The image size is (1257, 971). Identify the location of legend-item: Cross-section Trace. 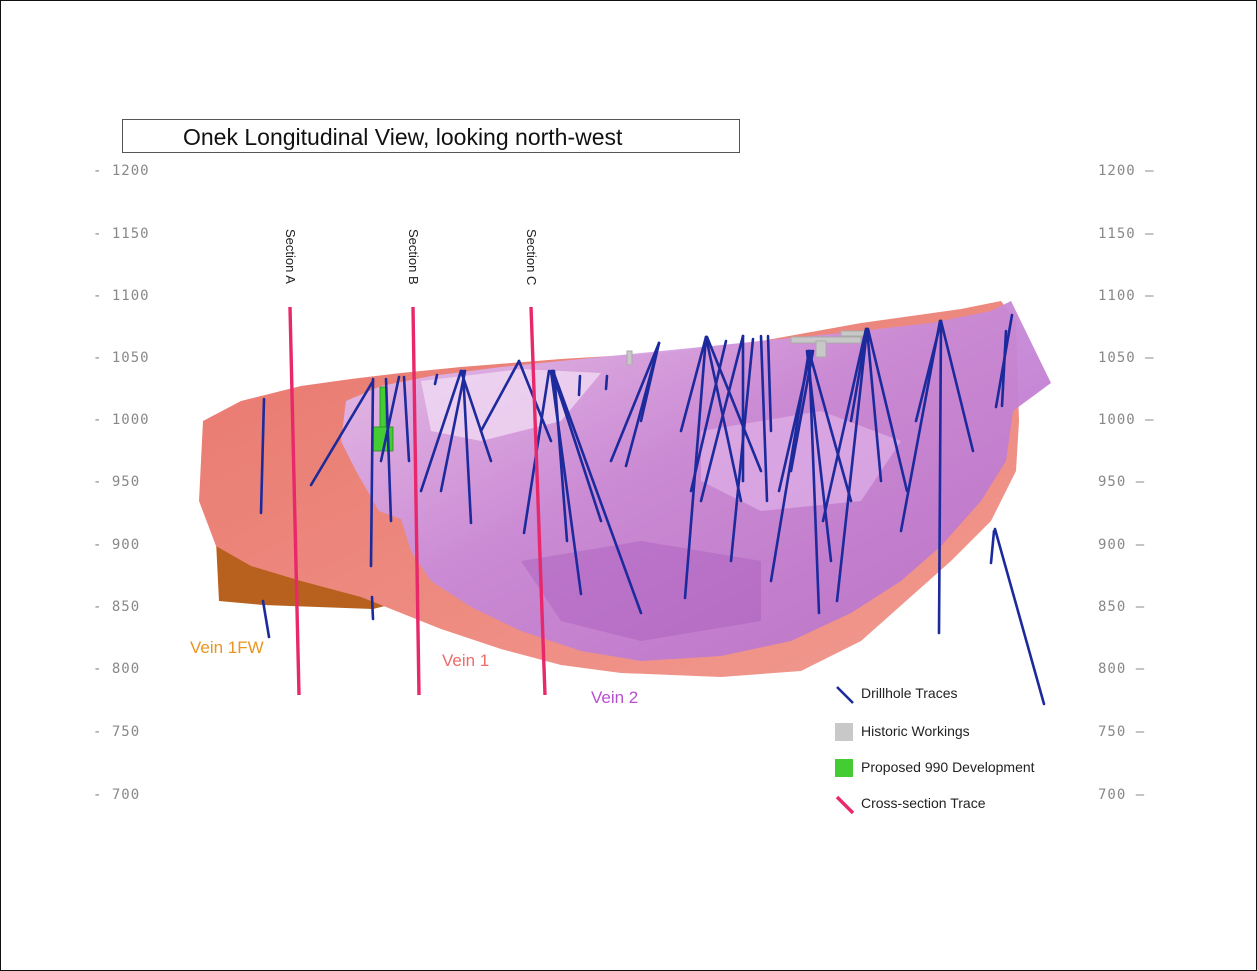
(963, 805).